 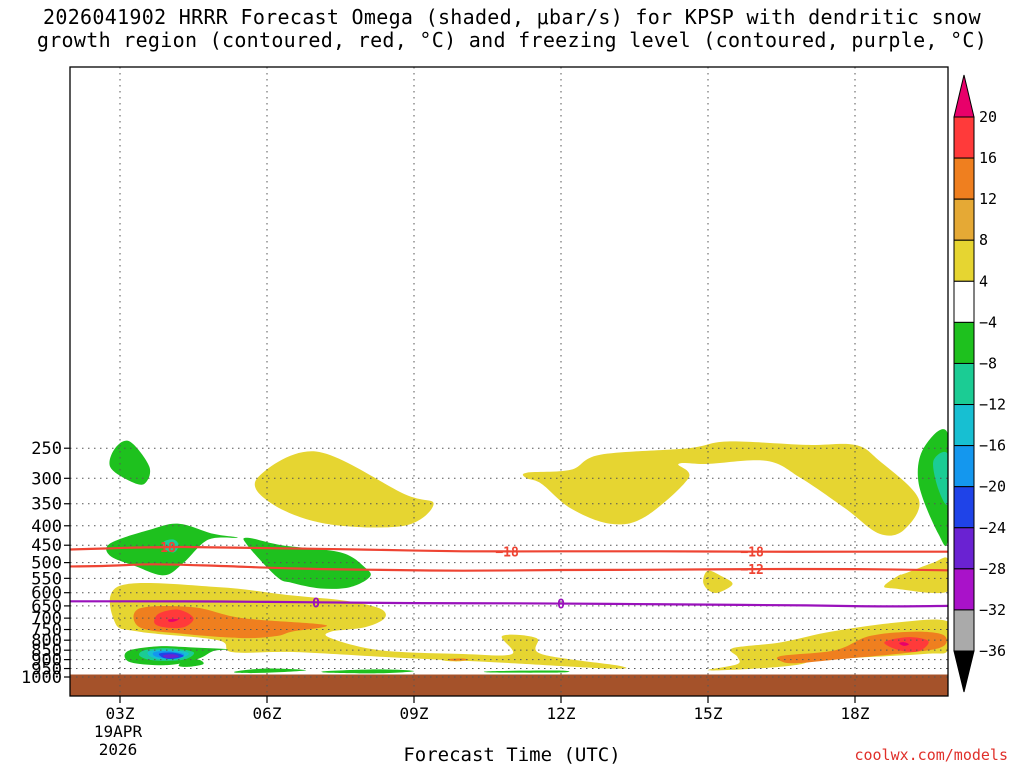 I want to click on colorbar-label-10: −24, so click(x=992, y=528).